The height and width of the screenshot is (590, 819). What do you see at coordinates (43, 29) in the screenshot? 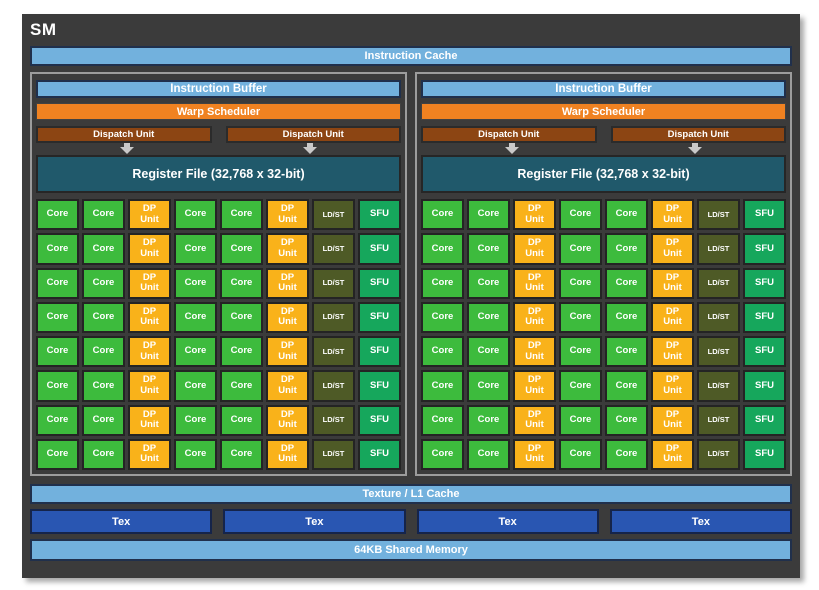
I see `sm-title: SM` at bounding box center [43, 29].